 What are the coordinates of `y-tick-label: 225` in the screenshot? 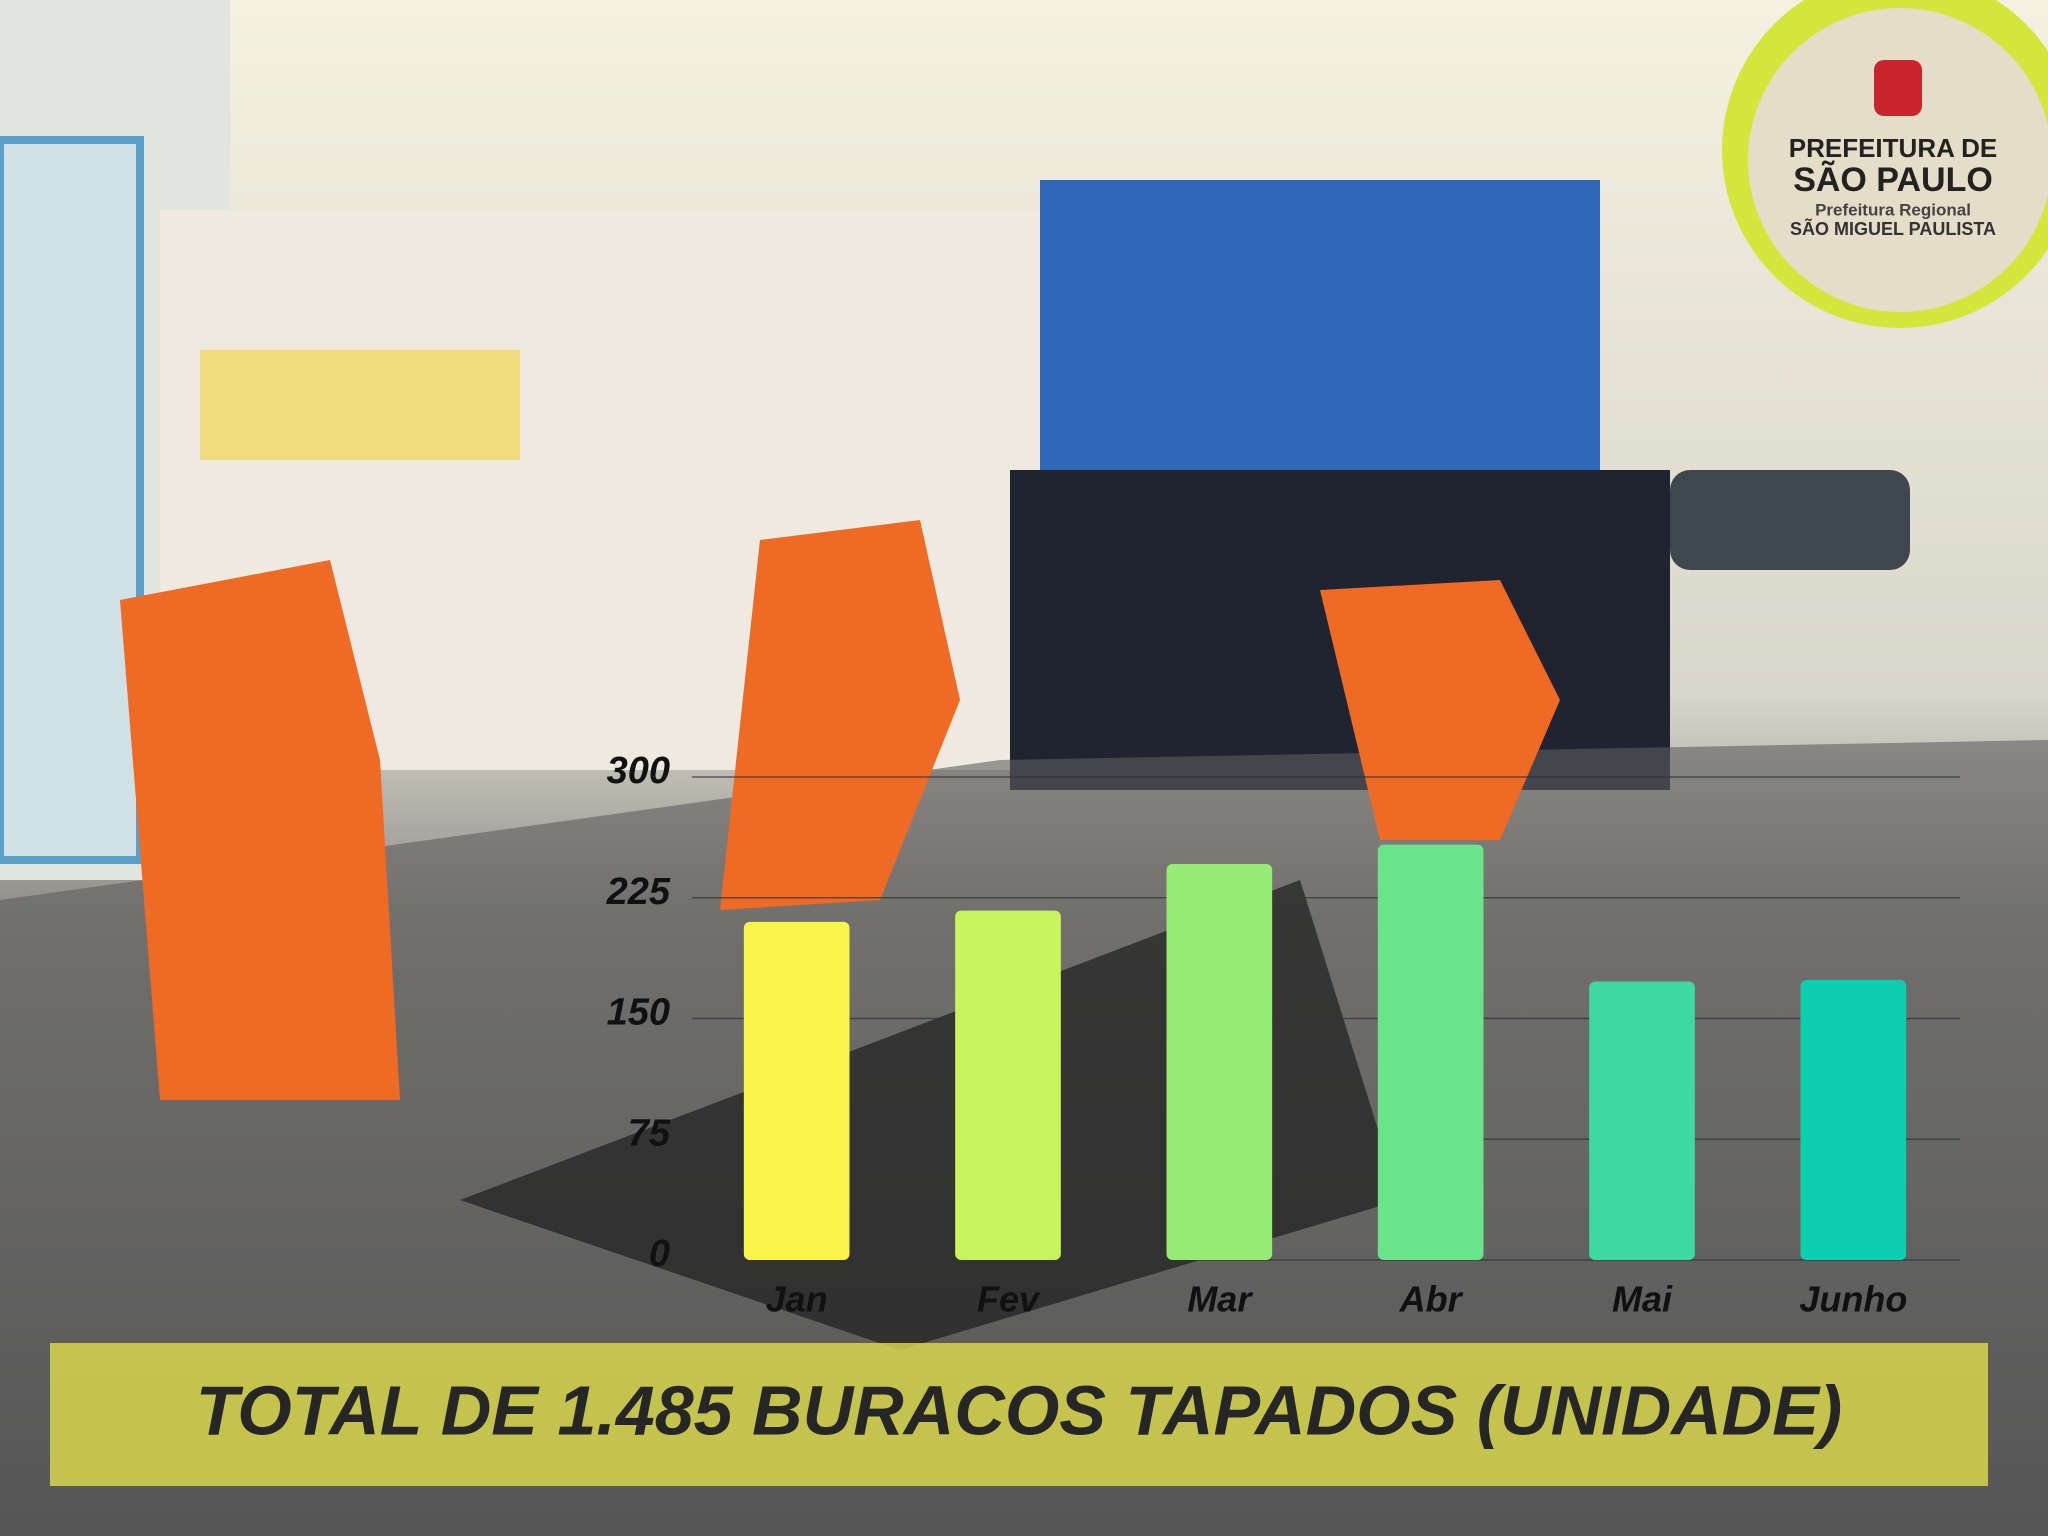 It's located at (638, 892).